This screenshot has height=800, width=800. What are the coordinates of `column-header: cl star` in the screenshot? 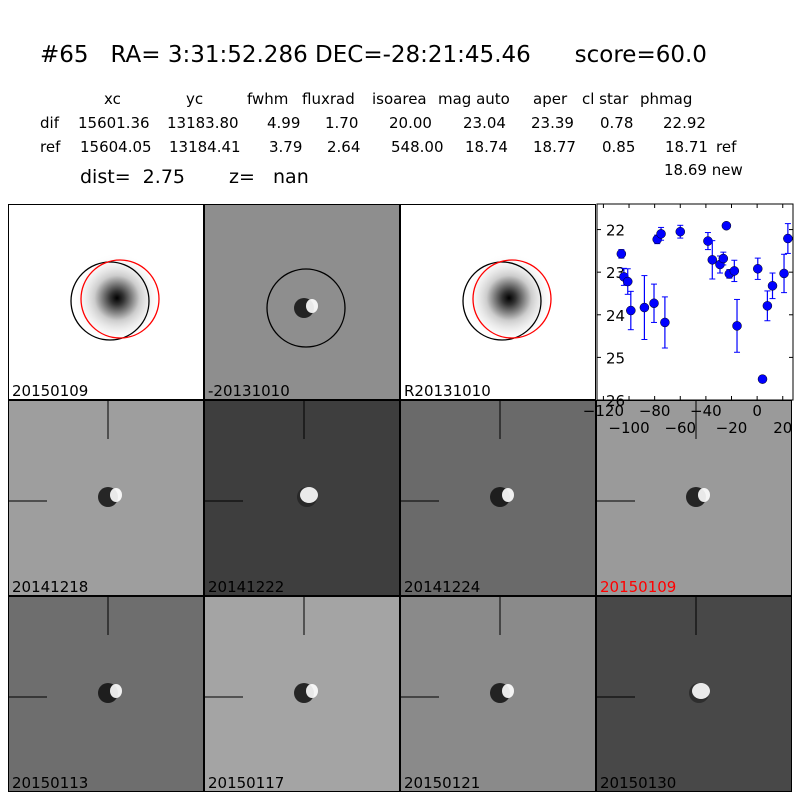 It's located at (605, 99).